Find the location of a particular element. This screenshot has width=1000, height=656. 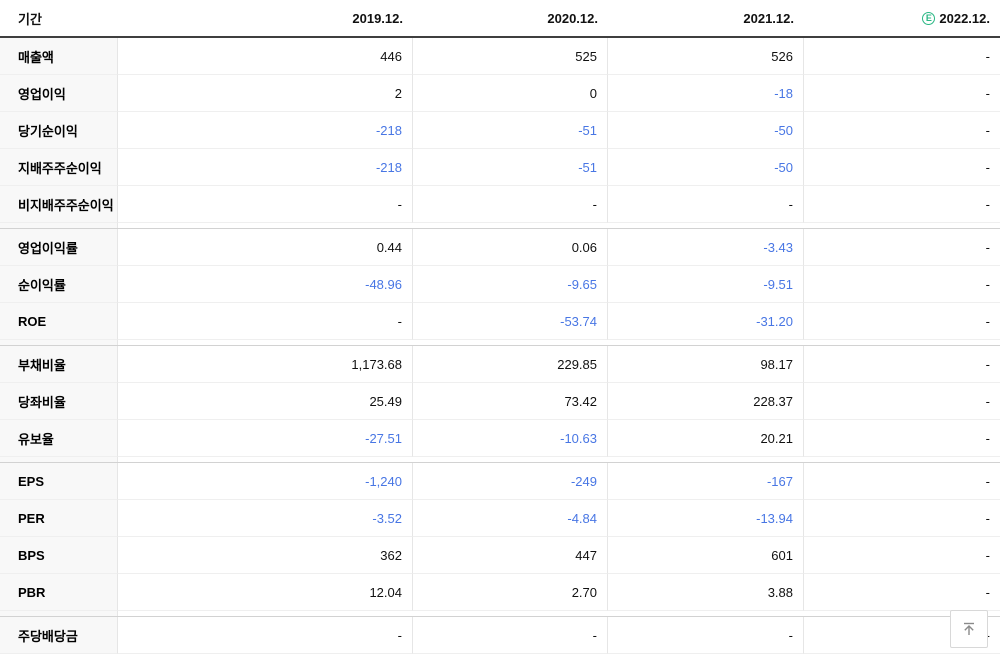

table-row: PER -3.52 -4.84 -13.94- is located at coordinates (500, 518).